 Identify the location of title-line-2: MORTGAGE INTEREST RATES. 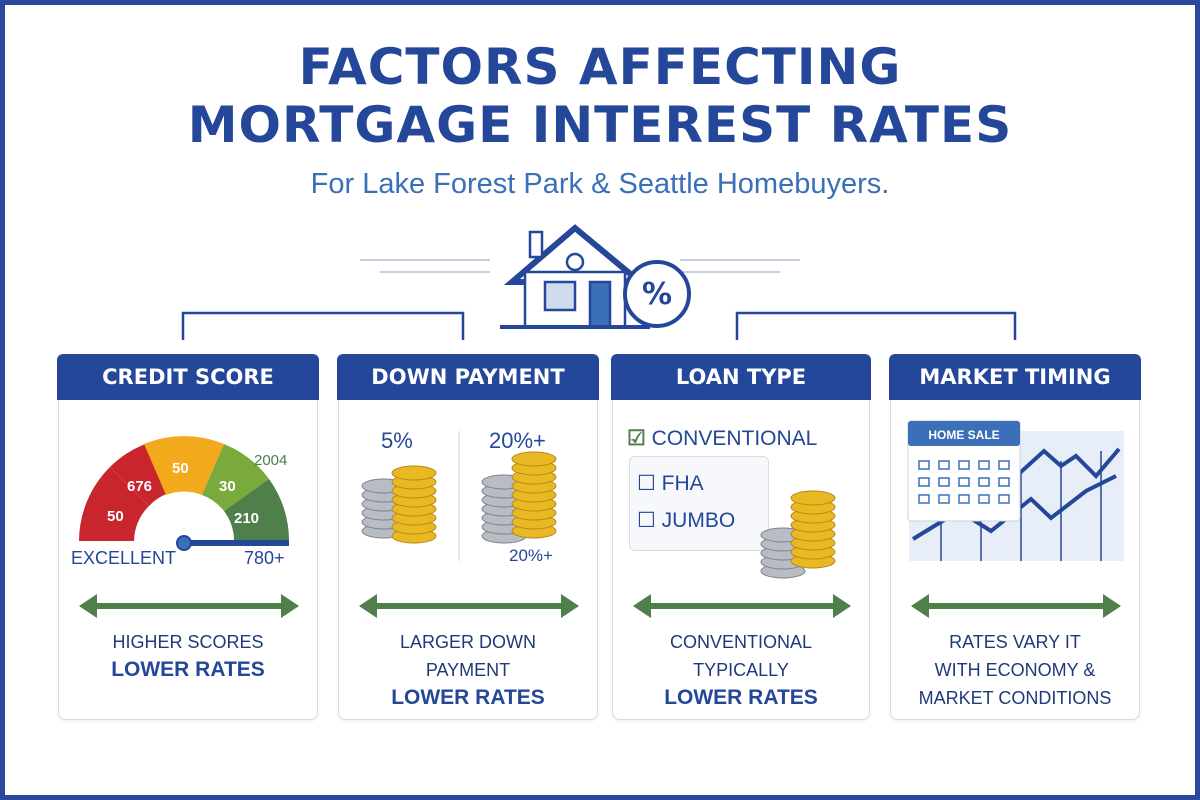
(600, 125).